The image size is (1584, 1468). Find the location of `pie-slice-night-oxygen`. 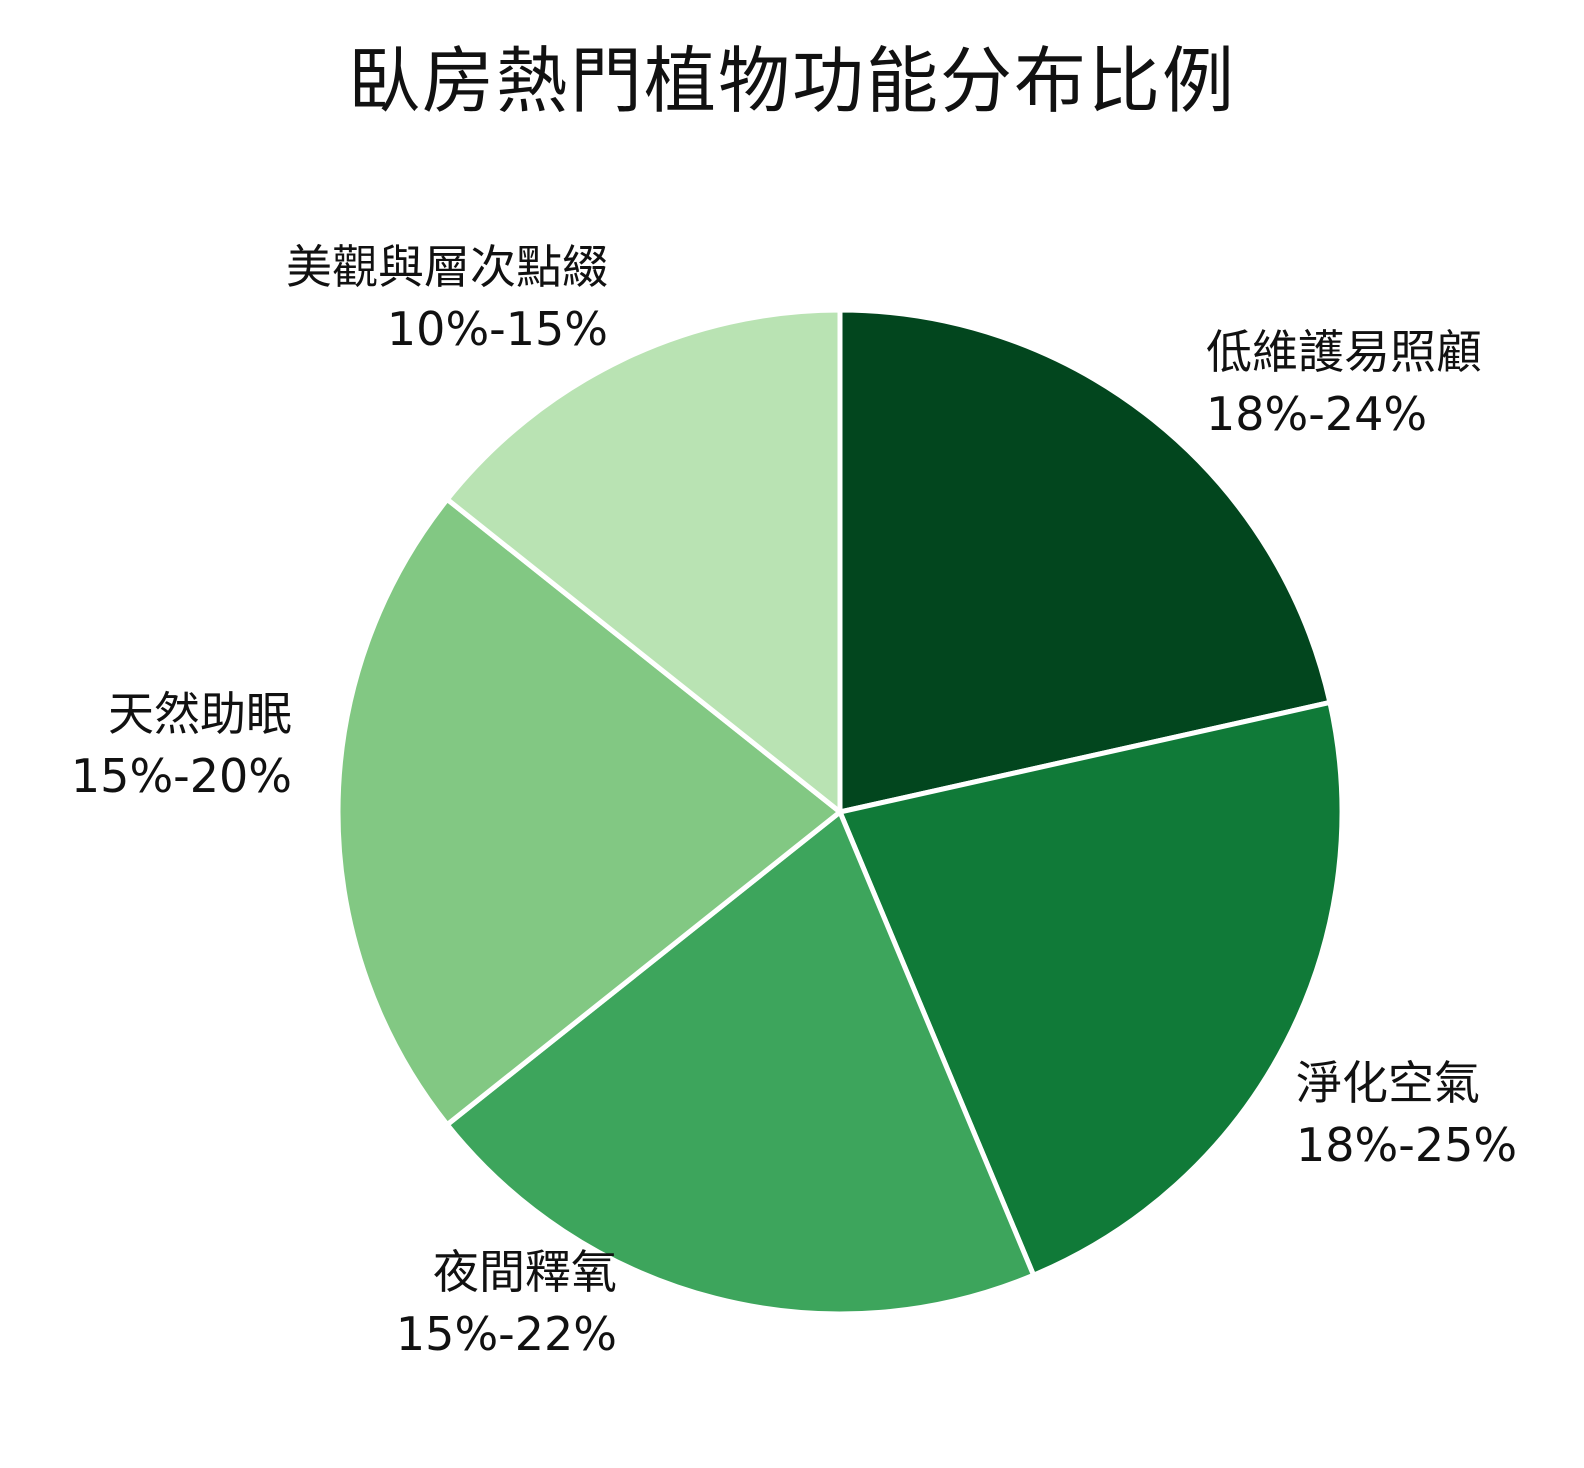

pie-slice-night-oxygen is located at coordinates (740, 1063).